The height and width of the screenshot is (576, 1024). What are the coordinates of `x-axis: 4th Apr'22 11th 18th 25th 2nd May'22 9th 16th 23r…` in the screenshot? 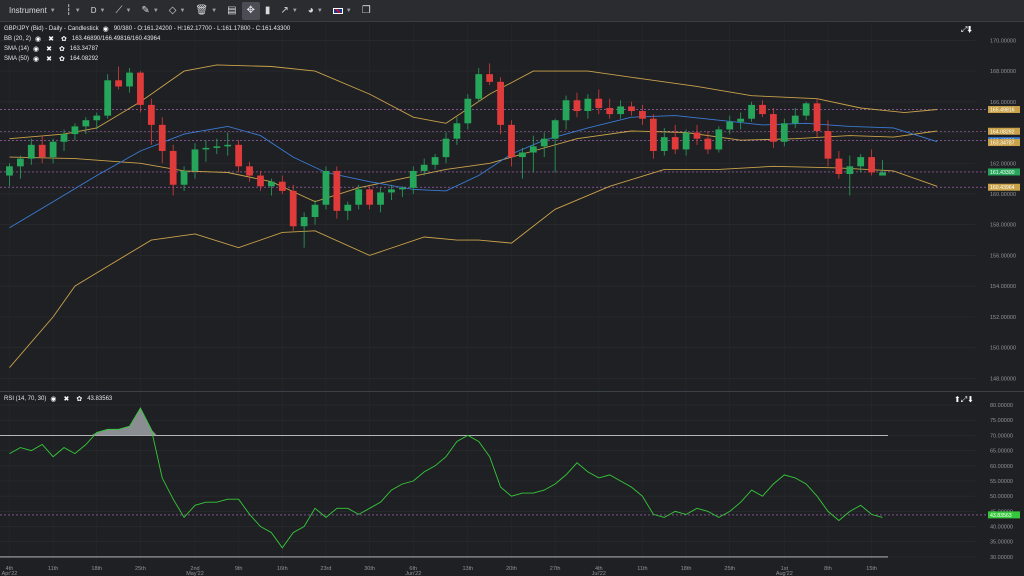 It's located at (512, 571).